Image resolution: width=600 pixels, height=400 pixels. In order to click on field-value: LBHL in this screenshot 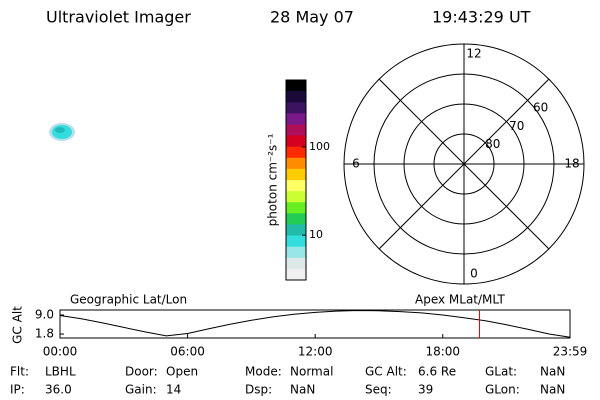, I will do `click(60, 372)`.